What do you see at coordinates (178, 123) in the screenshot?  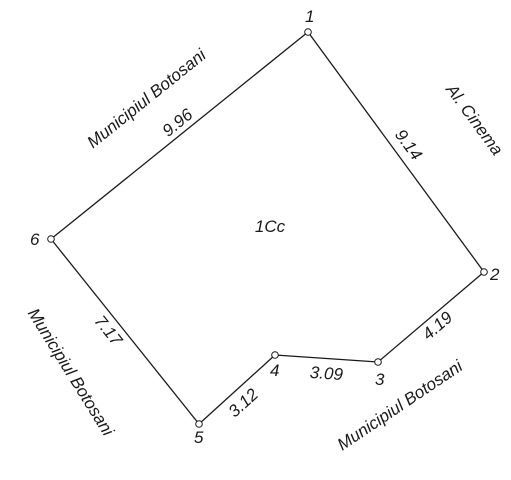 I see `edge-length-6-1: 9.96` at bounding box center [178, 123].